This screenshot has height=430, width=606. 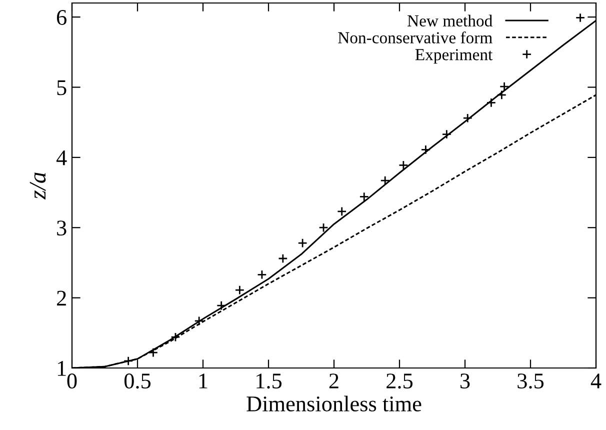 What do you see at coordinates (531, 381) in the screenshot?
I see `x-tick-label: 3.5` at bounding box center [531, 381].